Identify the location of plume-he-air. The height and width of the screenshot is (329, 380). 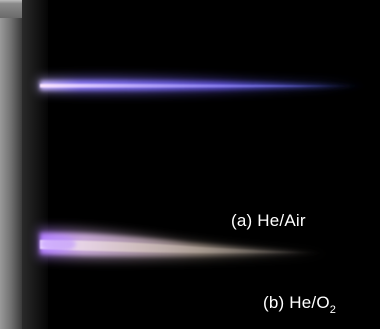
(205, 85).